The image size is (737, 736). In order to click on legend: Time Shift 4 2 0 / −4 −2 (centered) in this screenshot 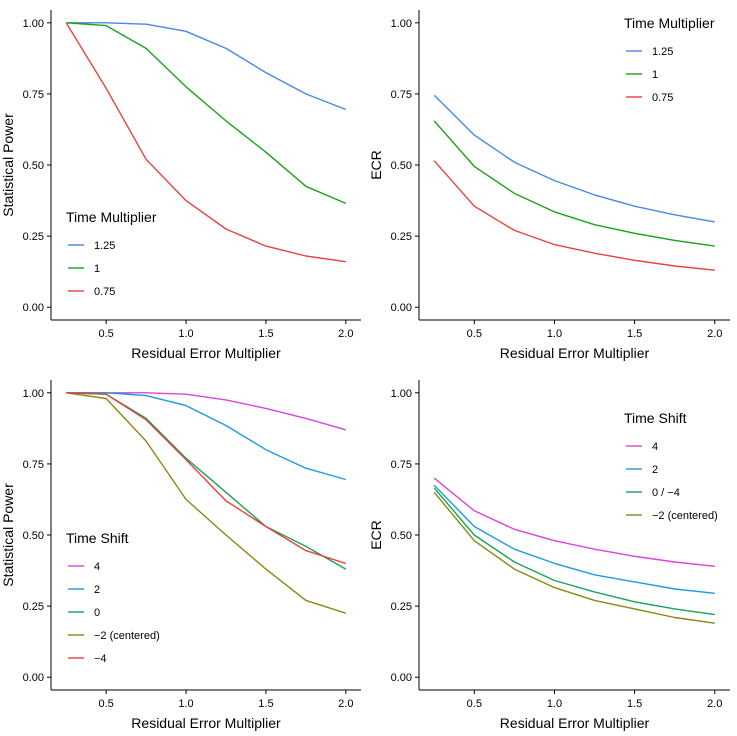, I will do `click(671, 466)`.